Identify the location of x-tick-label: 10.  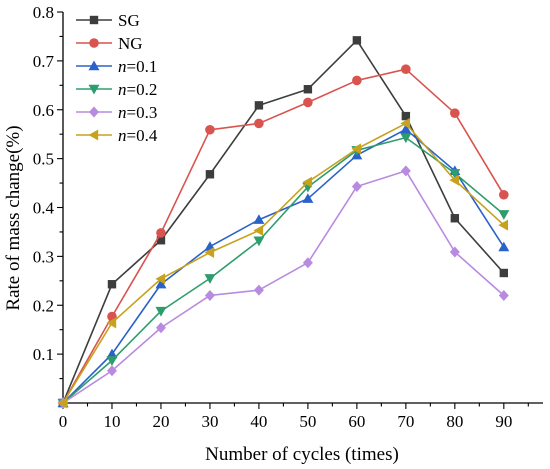
(111, 421).